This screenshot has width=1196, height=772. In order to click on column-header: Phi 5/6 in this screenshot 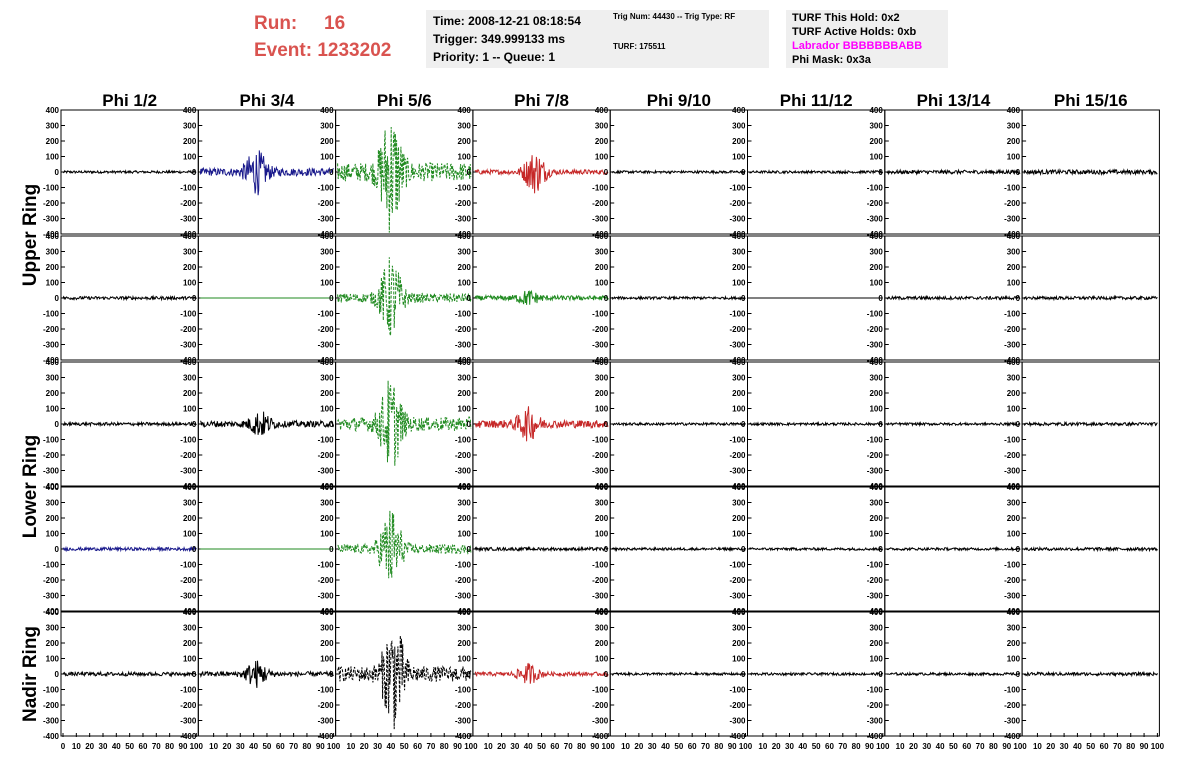, I will do `click(404, 100)`.